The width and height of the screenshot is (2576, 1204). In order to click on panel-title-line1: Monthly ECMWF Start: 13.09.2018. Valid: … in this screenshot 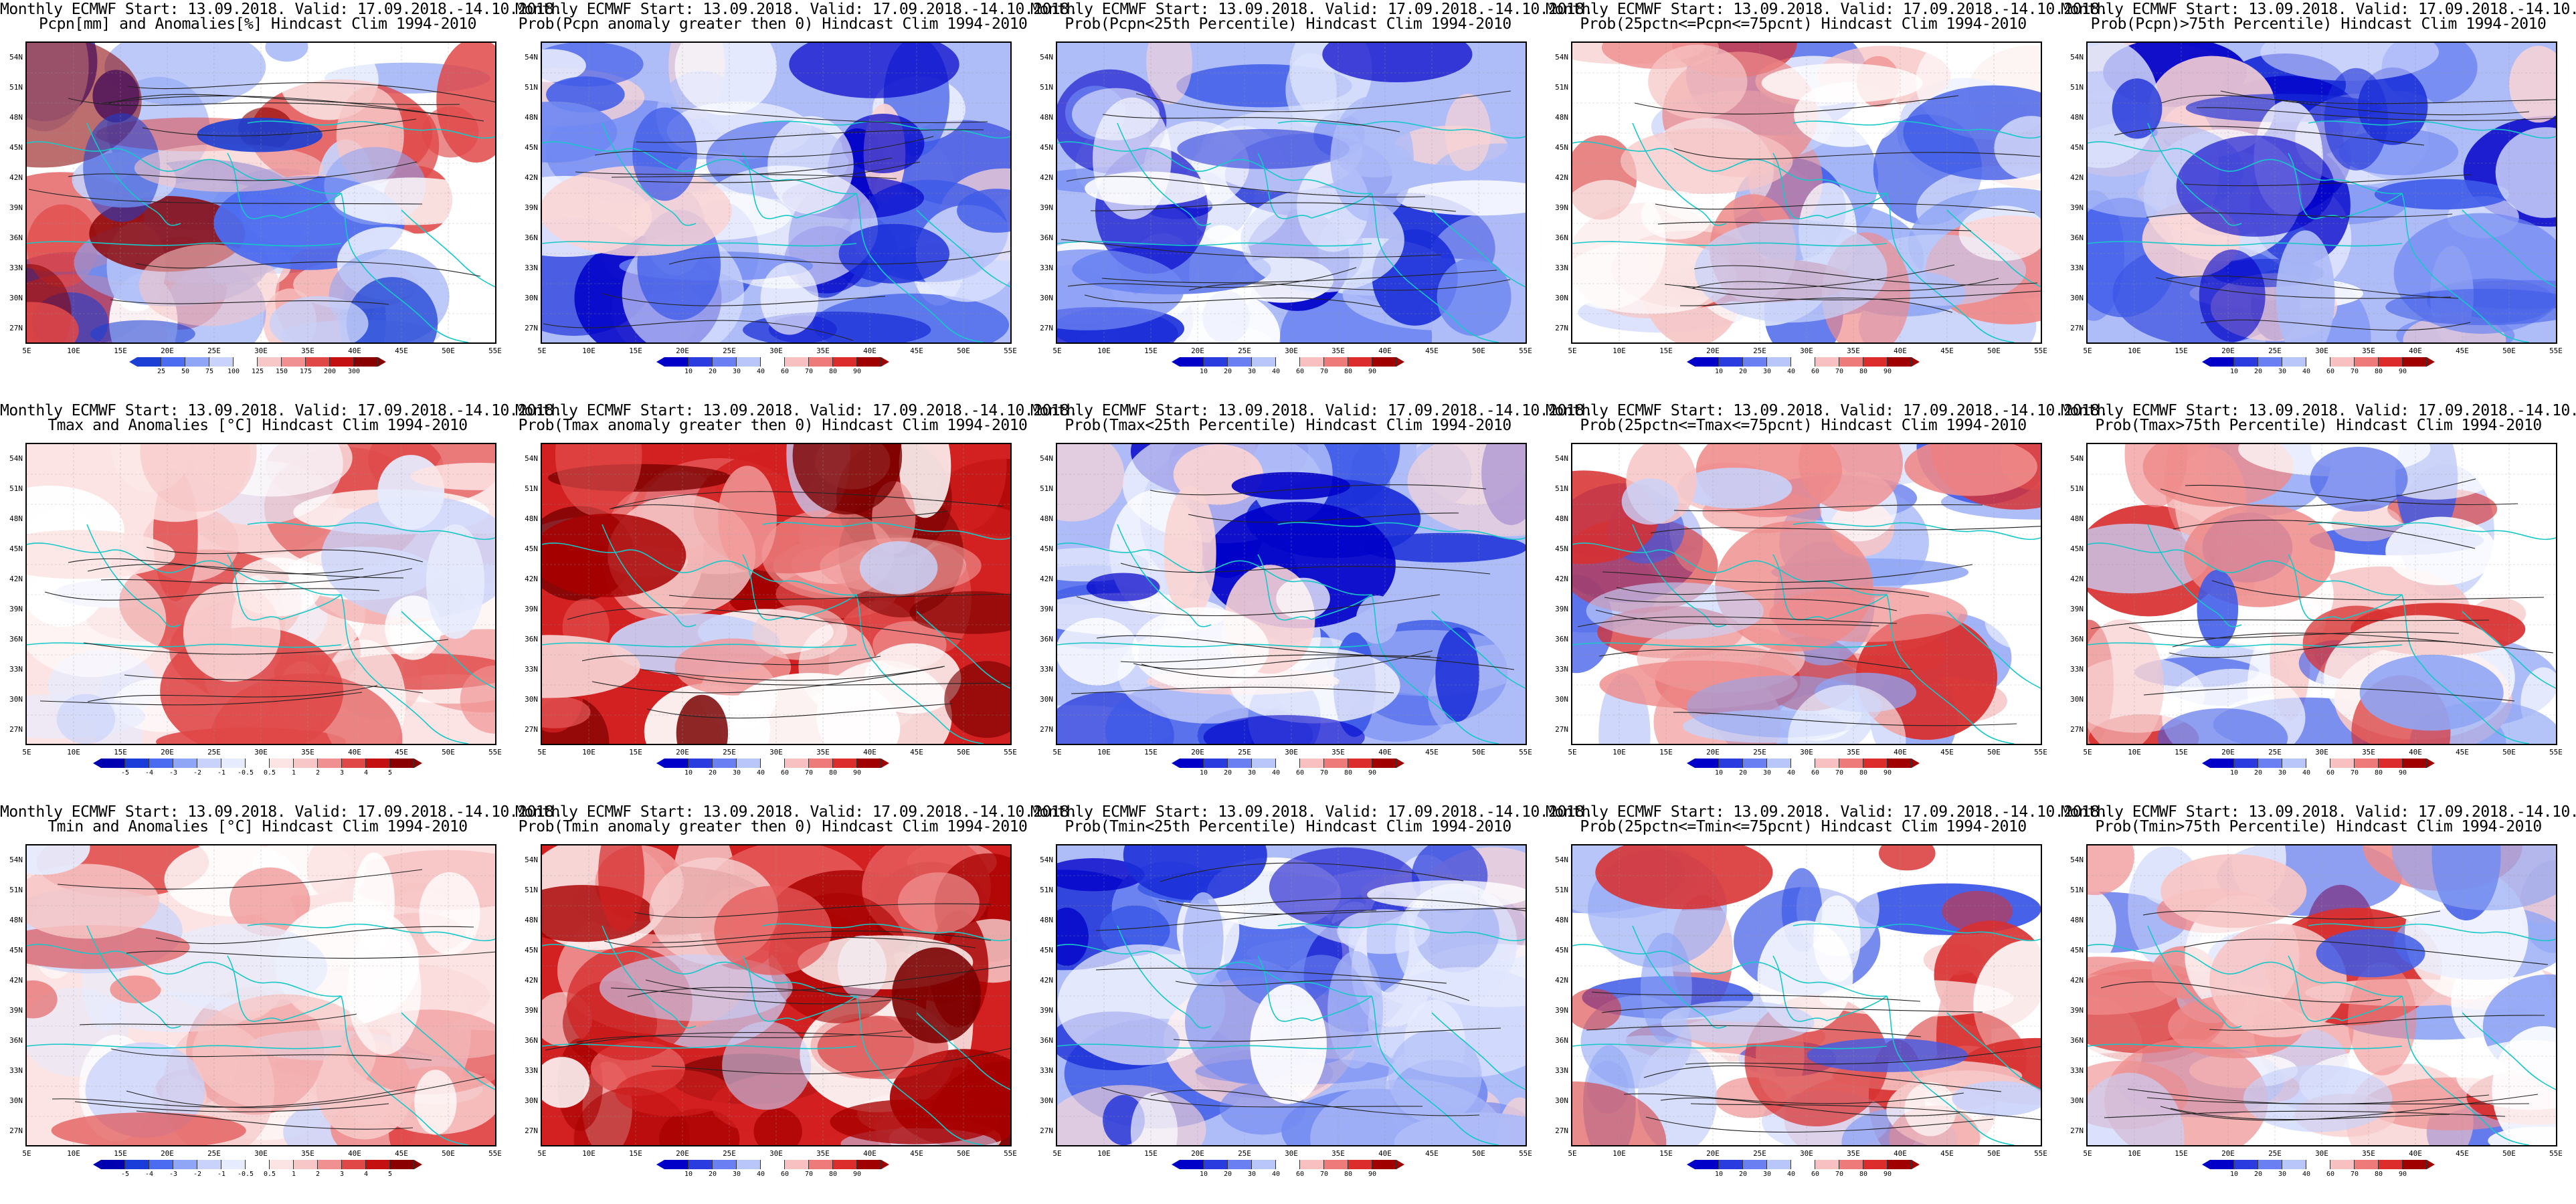, I will do `click(1311, 9)`.